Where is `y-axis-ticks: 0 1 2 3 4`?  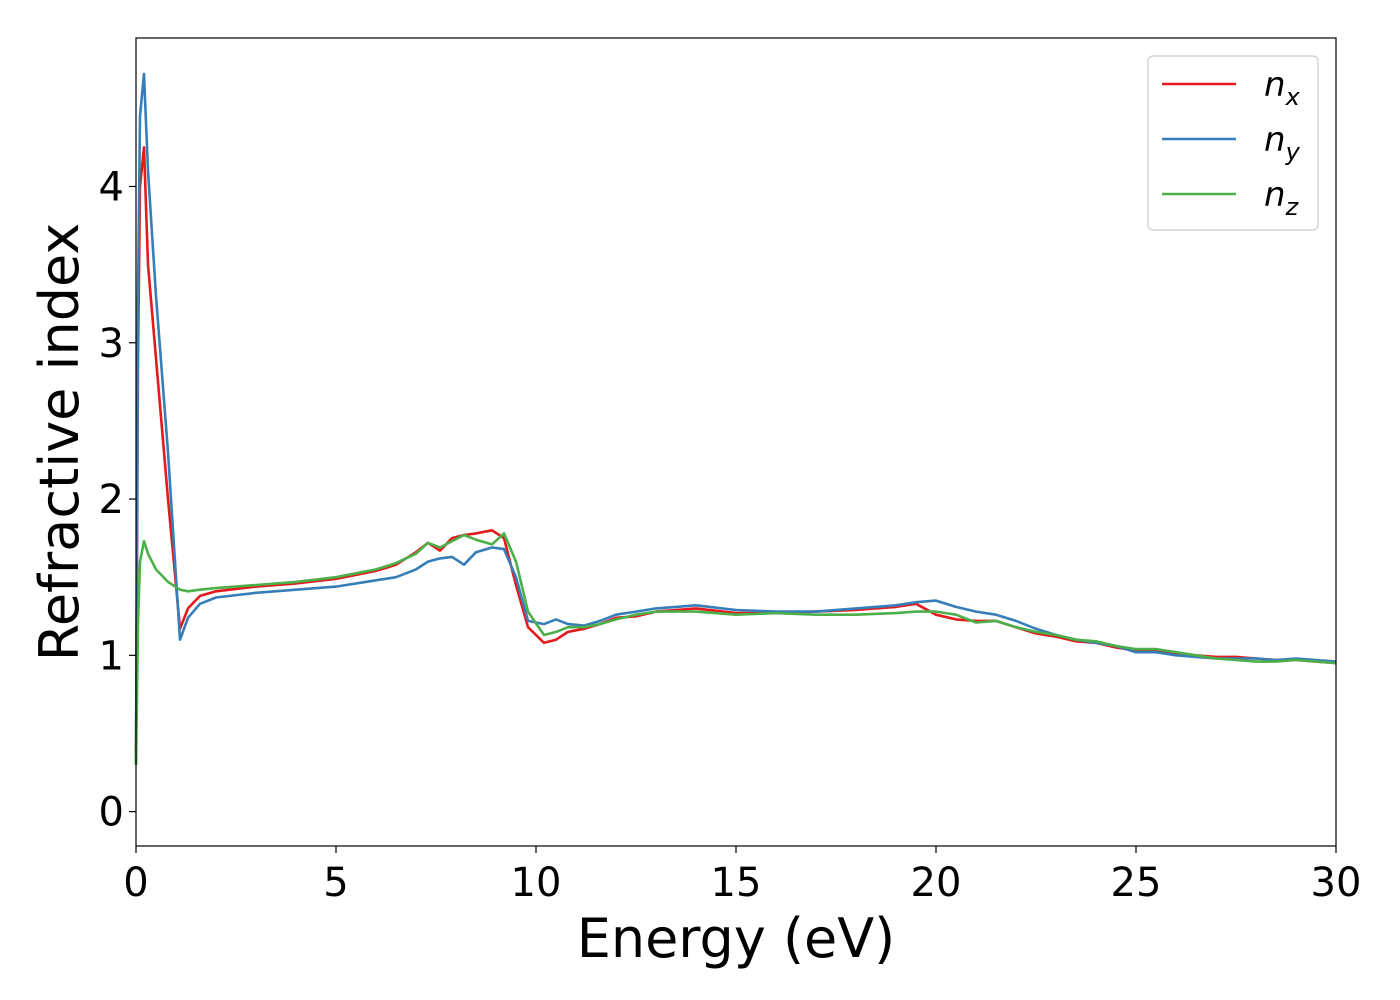
y-axis-ticks: 0 1 2 3 4 is located at coordinates (117, 500).